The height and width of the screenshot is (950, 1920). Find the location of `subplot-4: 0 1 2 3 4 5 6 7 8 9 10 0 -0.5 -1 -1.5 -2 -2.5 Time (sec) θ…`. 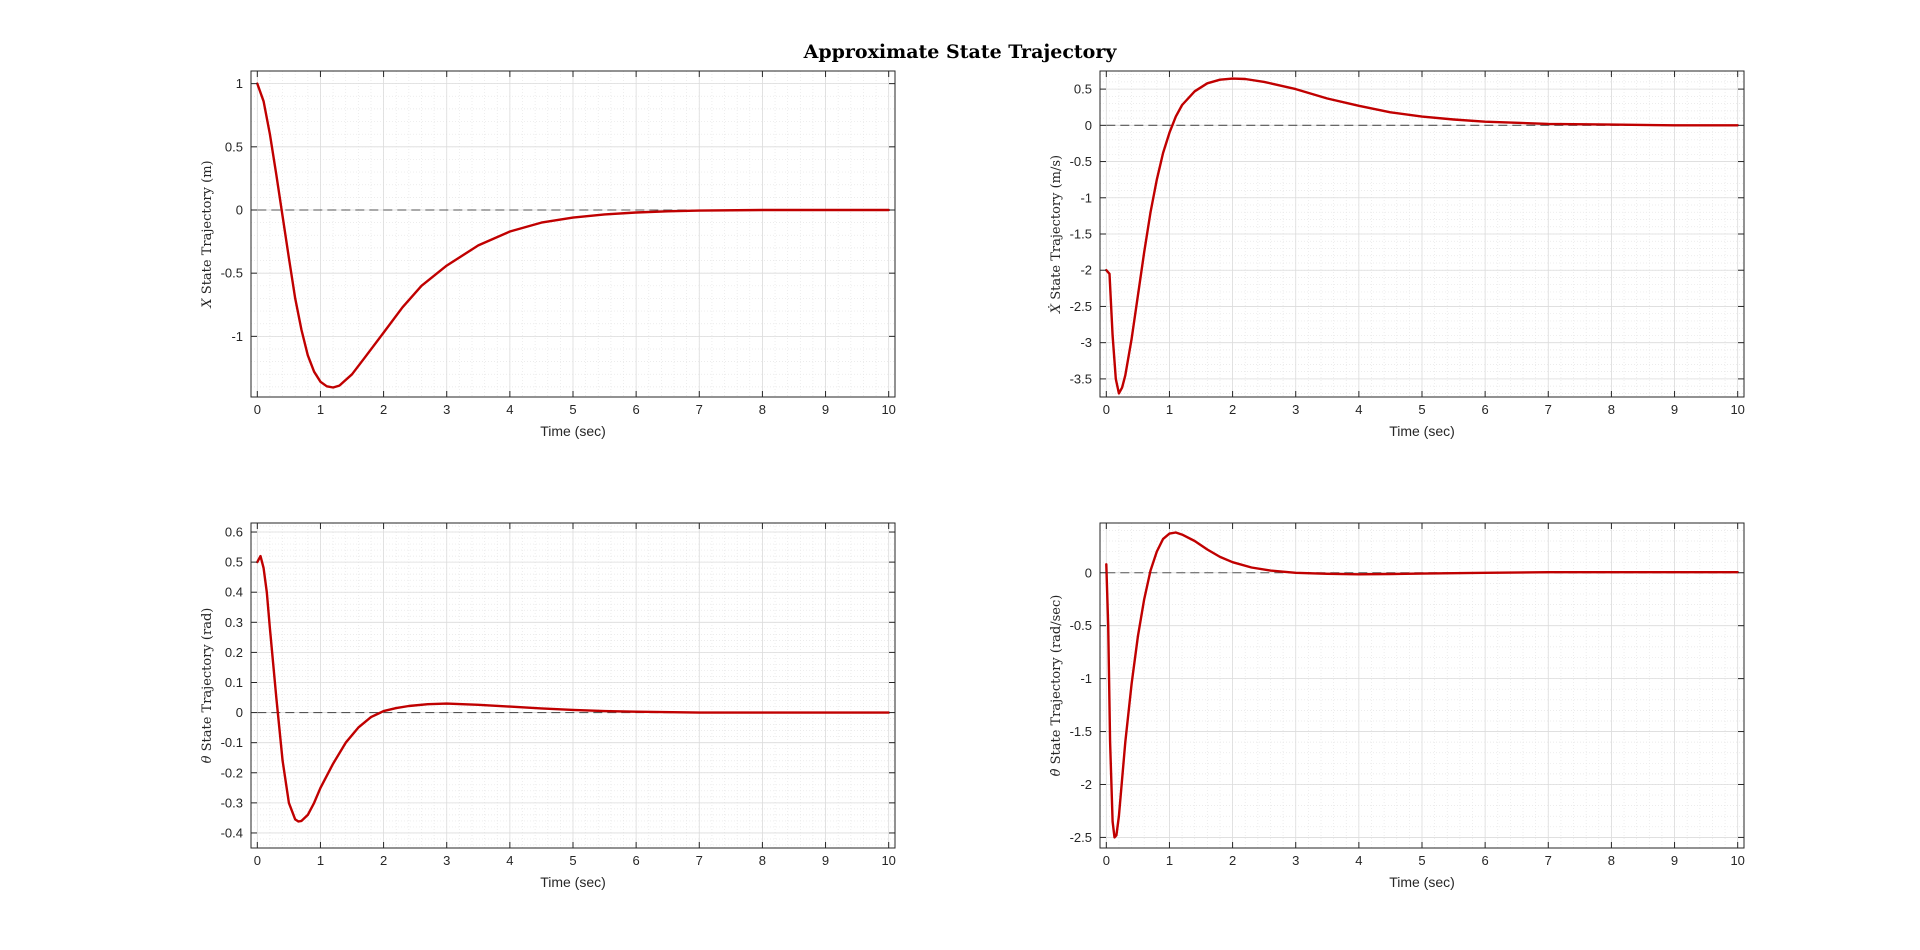

subplot-4: 0 1 2 3 4 5 6 7 8 9 10 0 -0.5 -1 -1.5 -2 -2.5 Time (sec) θ… is located at coordinates (1397, 706).